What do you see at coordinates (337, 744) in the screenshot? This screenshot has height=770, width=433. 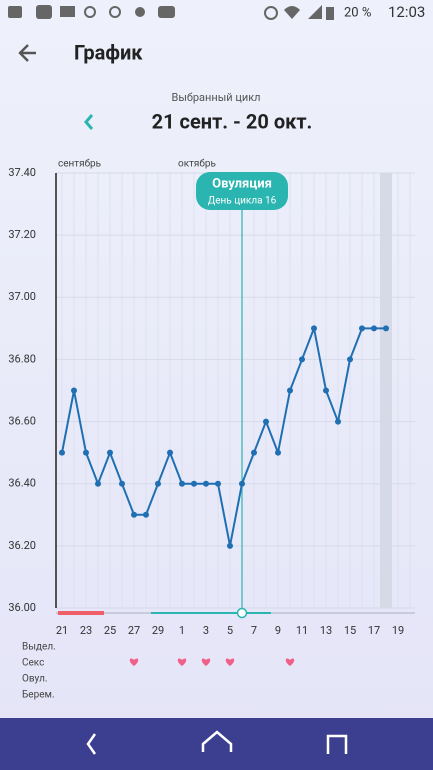 I see `nav-recent` at bounding box center [337, 744].